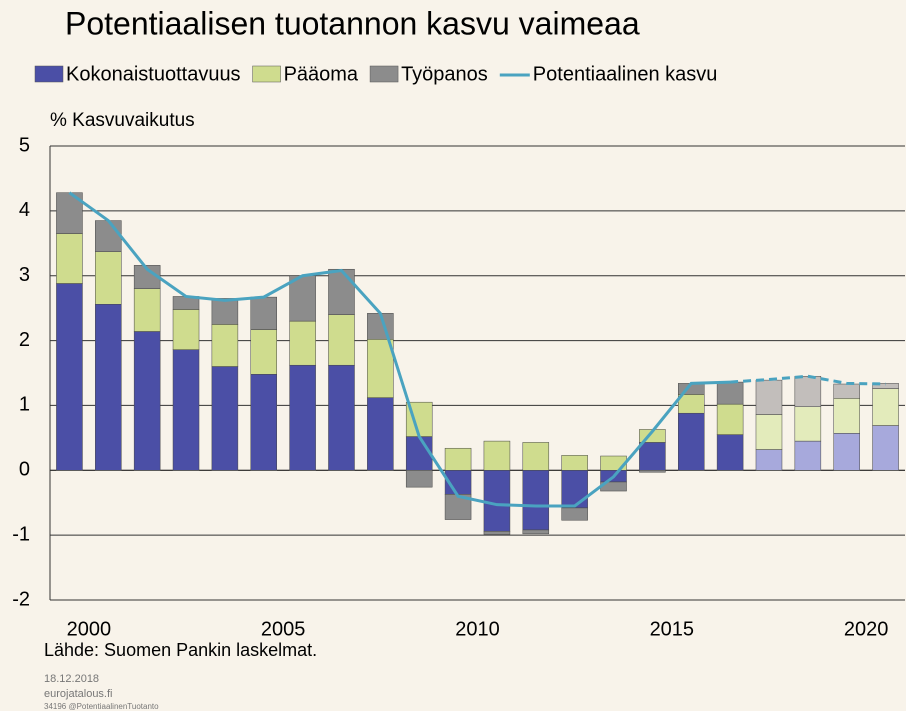  I want to click on legend-label: Työpanos, so click(444, 74).